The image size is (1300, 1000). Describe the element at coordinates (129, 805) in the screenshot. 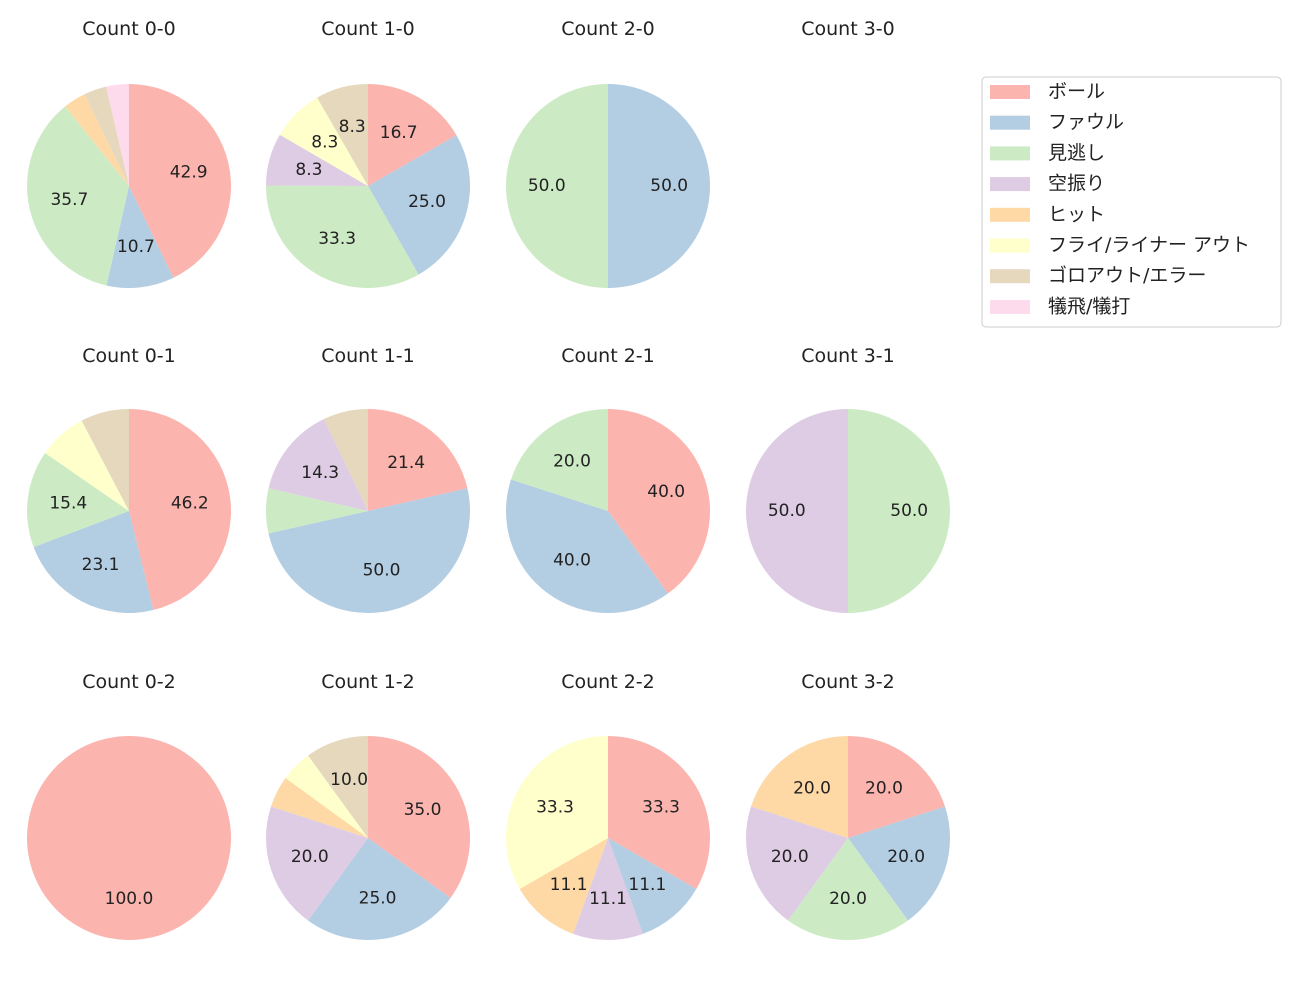

I see `pie-count-0-2: Count 0-2 100.0` at that location.